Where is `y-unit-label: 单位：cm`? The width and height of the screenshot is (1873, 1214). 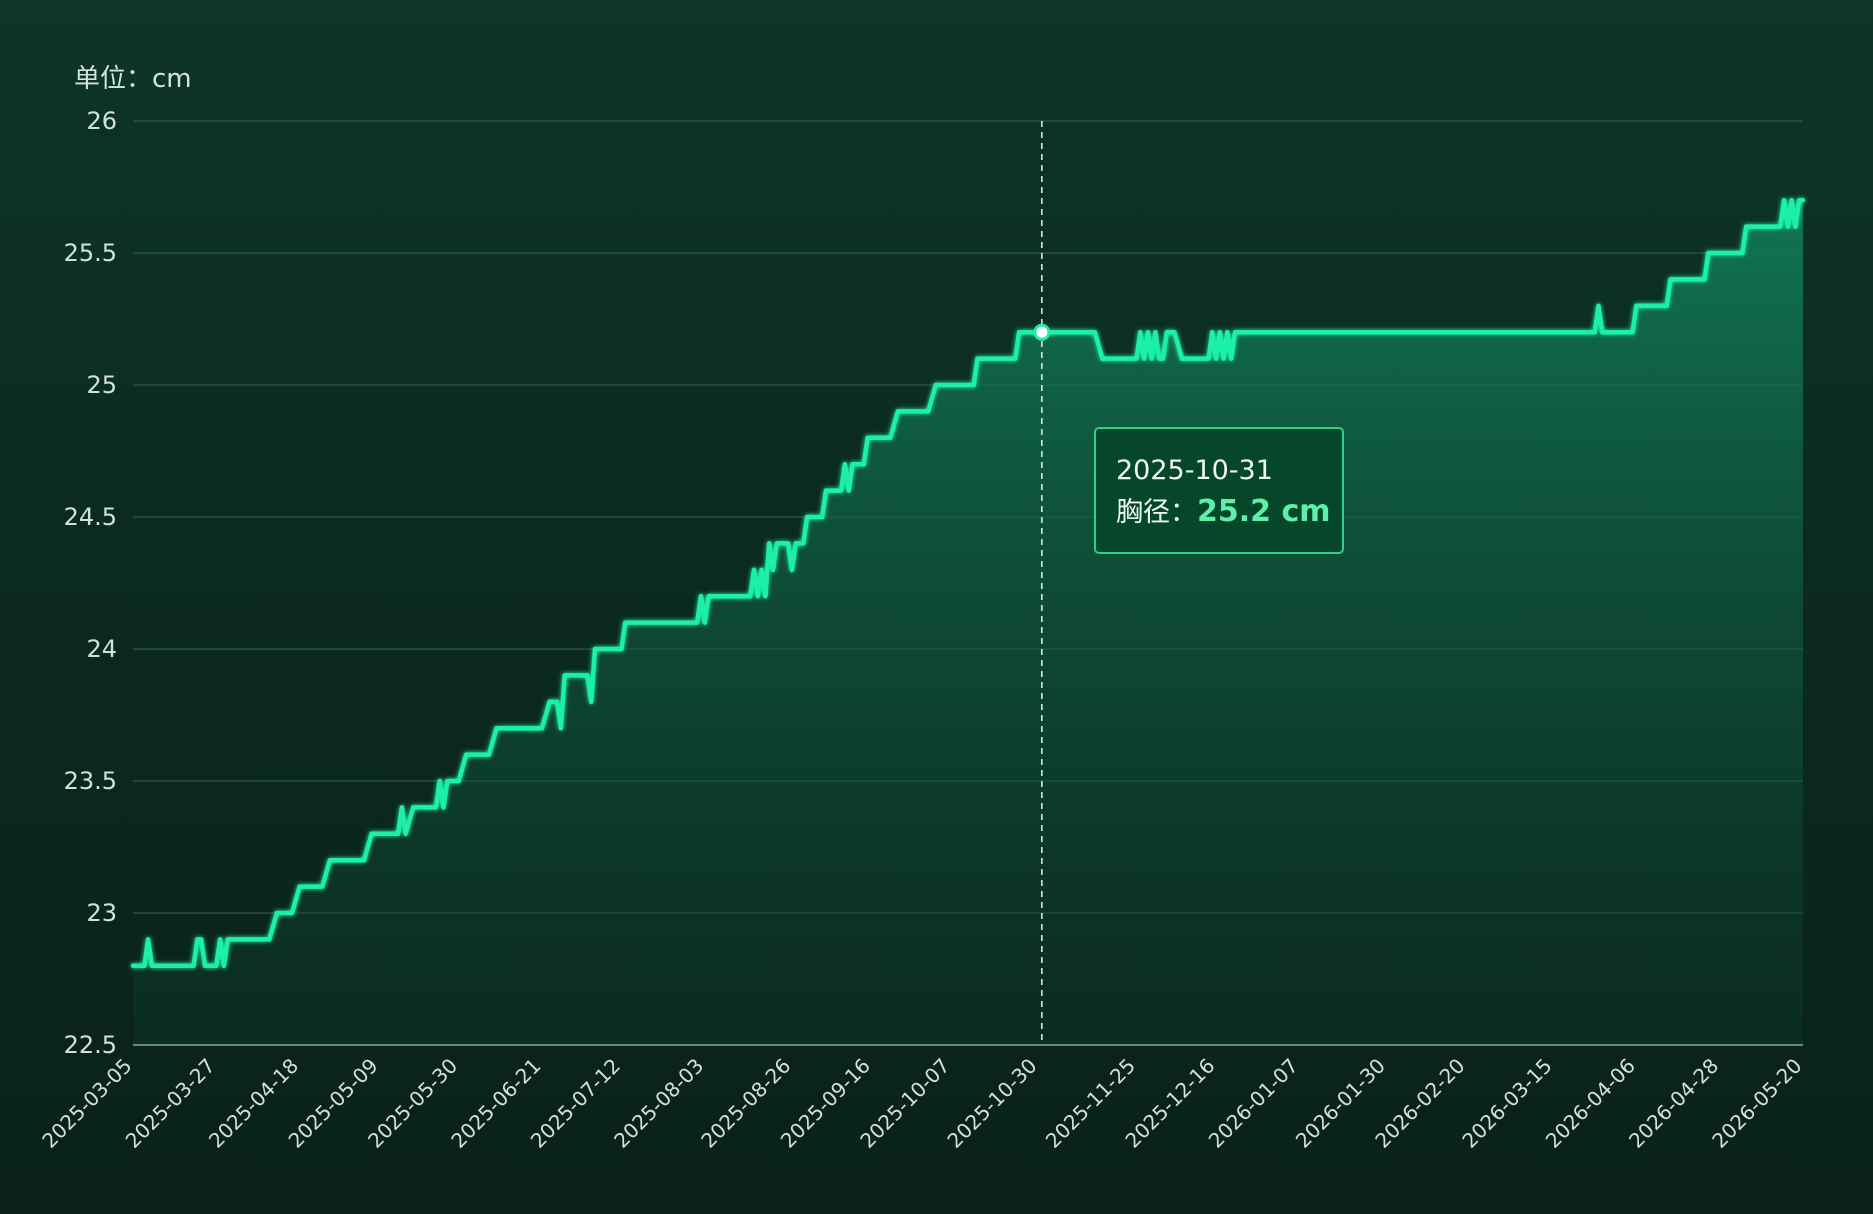 y-unit-label: 单位：cm is located at coordinates (133, 79).